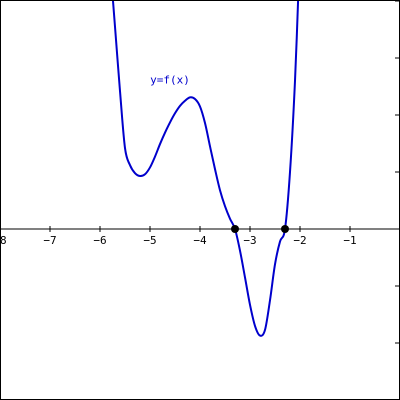 The width and height of the screenshot is (400, 400). Describe the element at coordinates (170, 80) in the screenshot. I see `curve-label: y=f(x)` at that location.